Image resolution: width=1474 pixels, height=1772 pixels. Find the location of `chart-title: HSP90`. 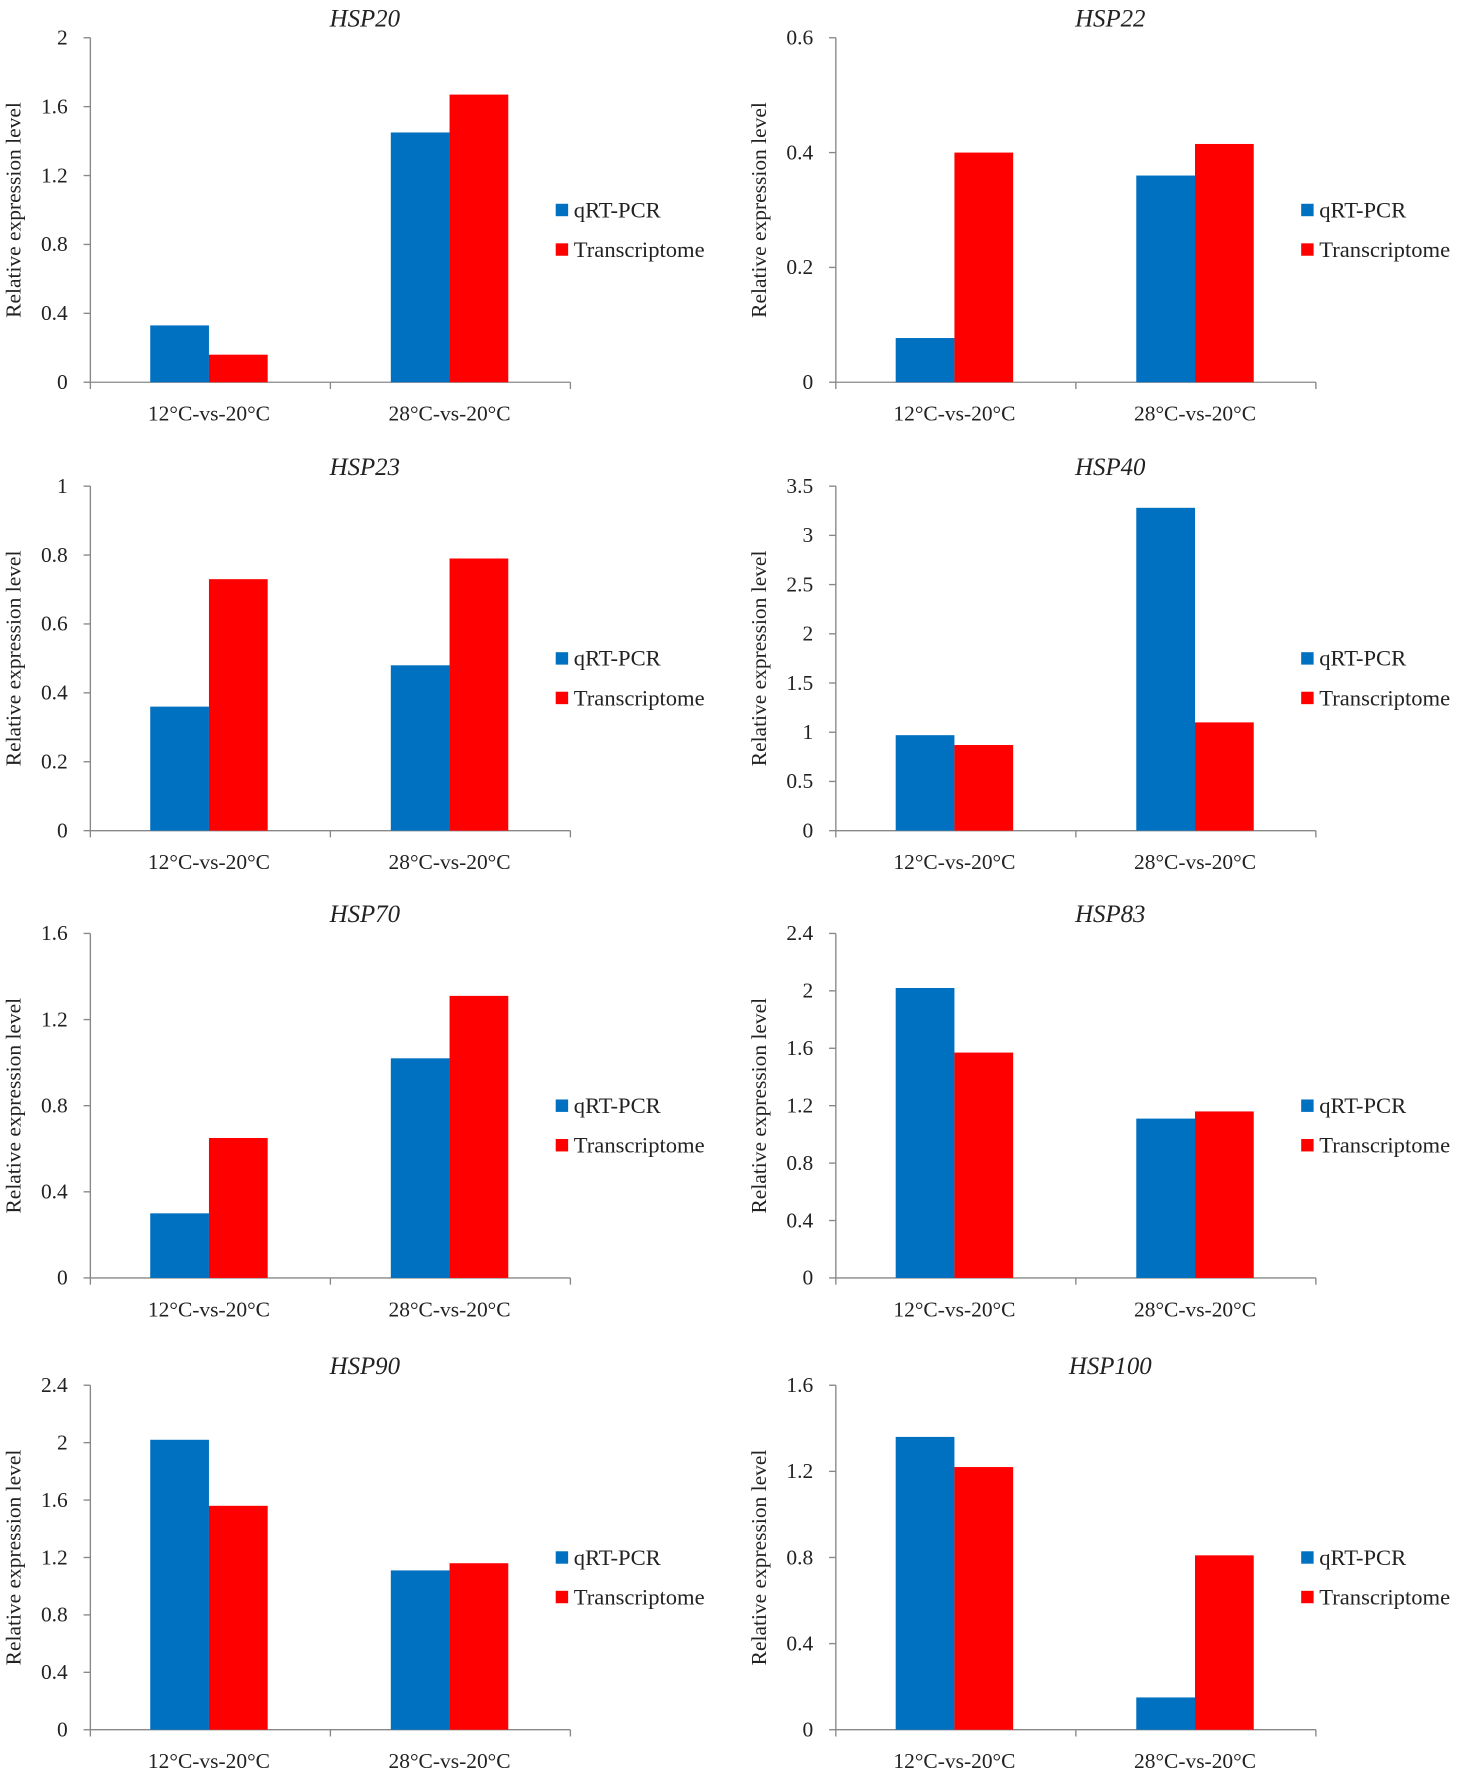

chart-title: HSP90 is located at coordinates (365, 1366).